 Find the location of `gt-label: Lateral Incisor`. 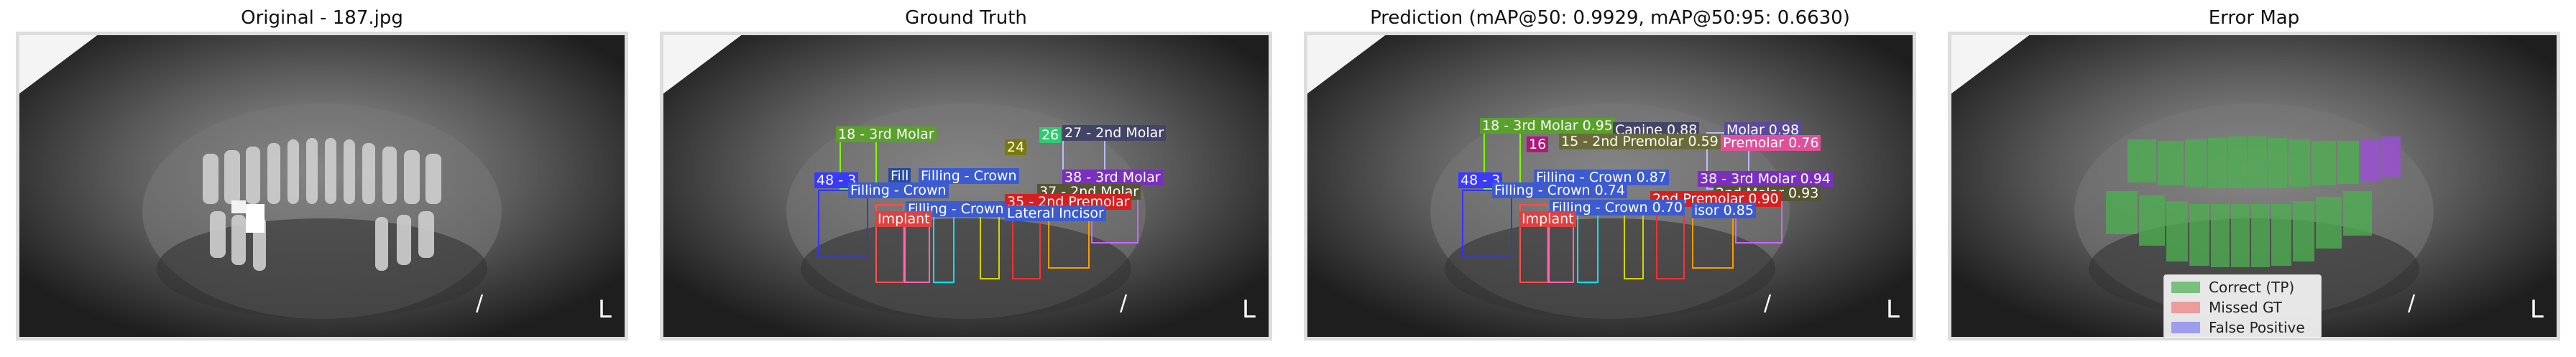

gt-label: Lateral Incisor is located at coordinates (1055, 213).